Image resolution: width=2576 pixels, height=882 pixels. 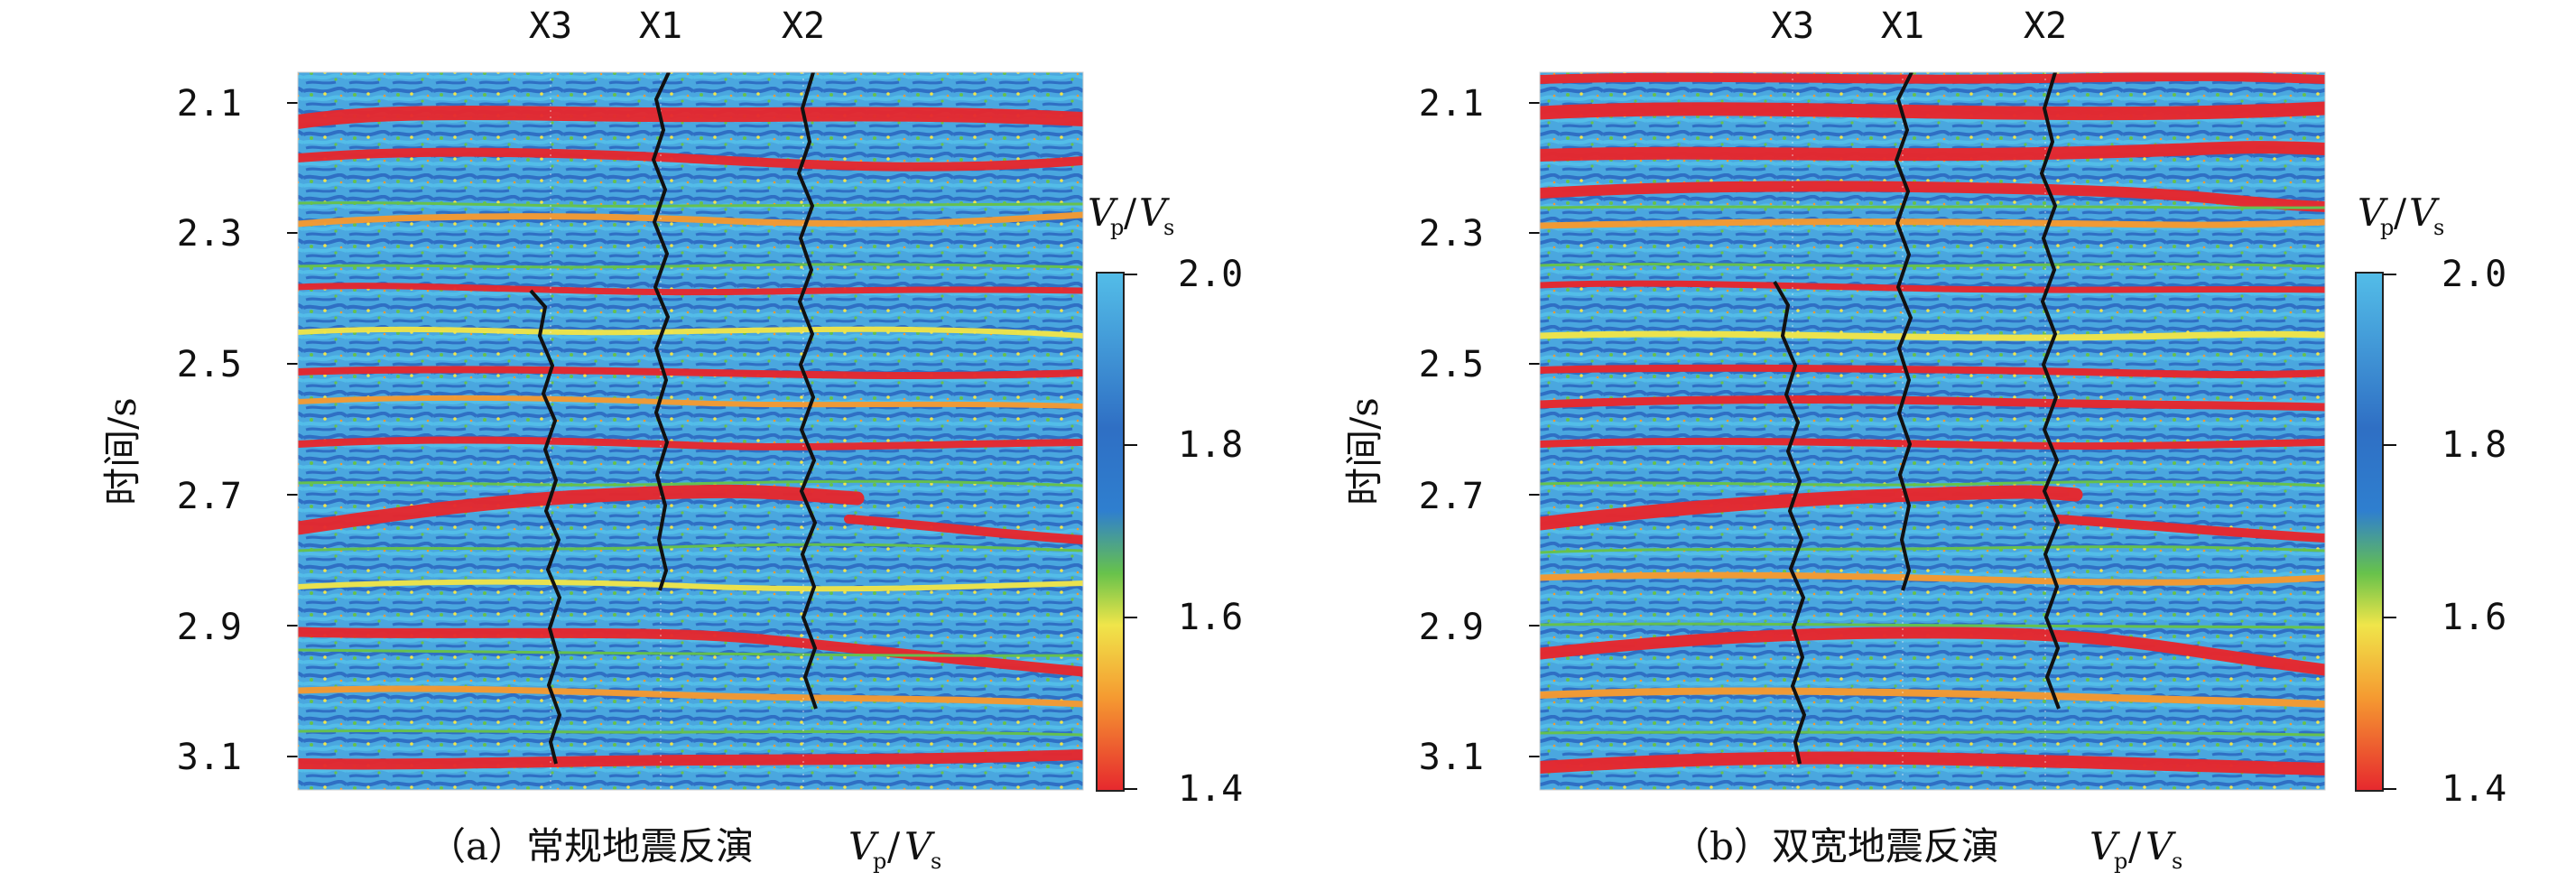 What do you see at coordinates (1154, 212) in the screenshot?
I see `colorbar-title-var2-a: V` at bounding box center [1154, 212].